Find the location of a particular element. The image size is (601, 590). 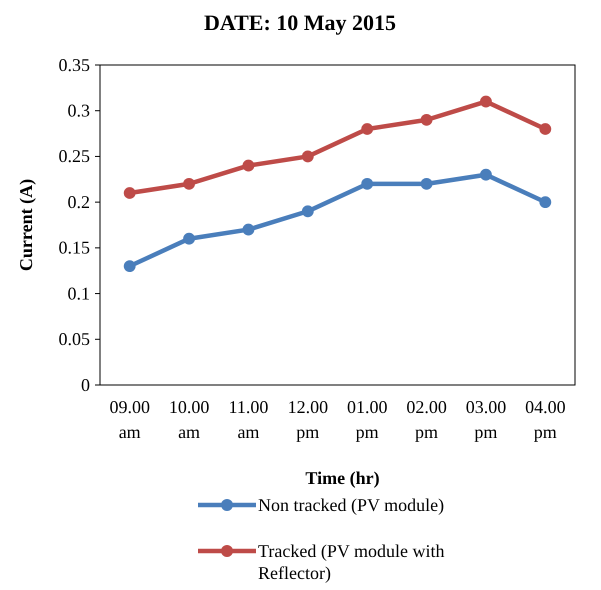

legend-label: Tracked (PV module with Reflector) is located at coordinates (351, 562).